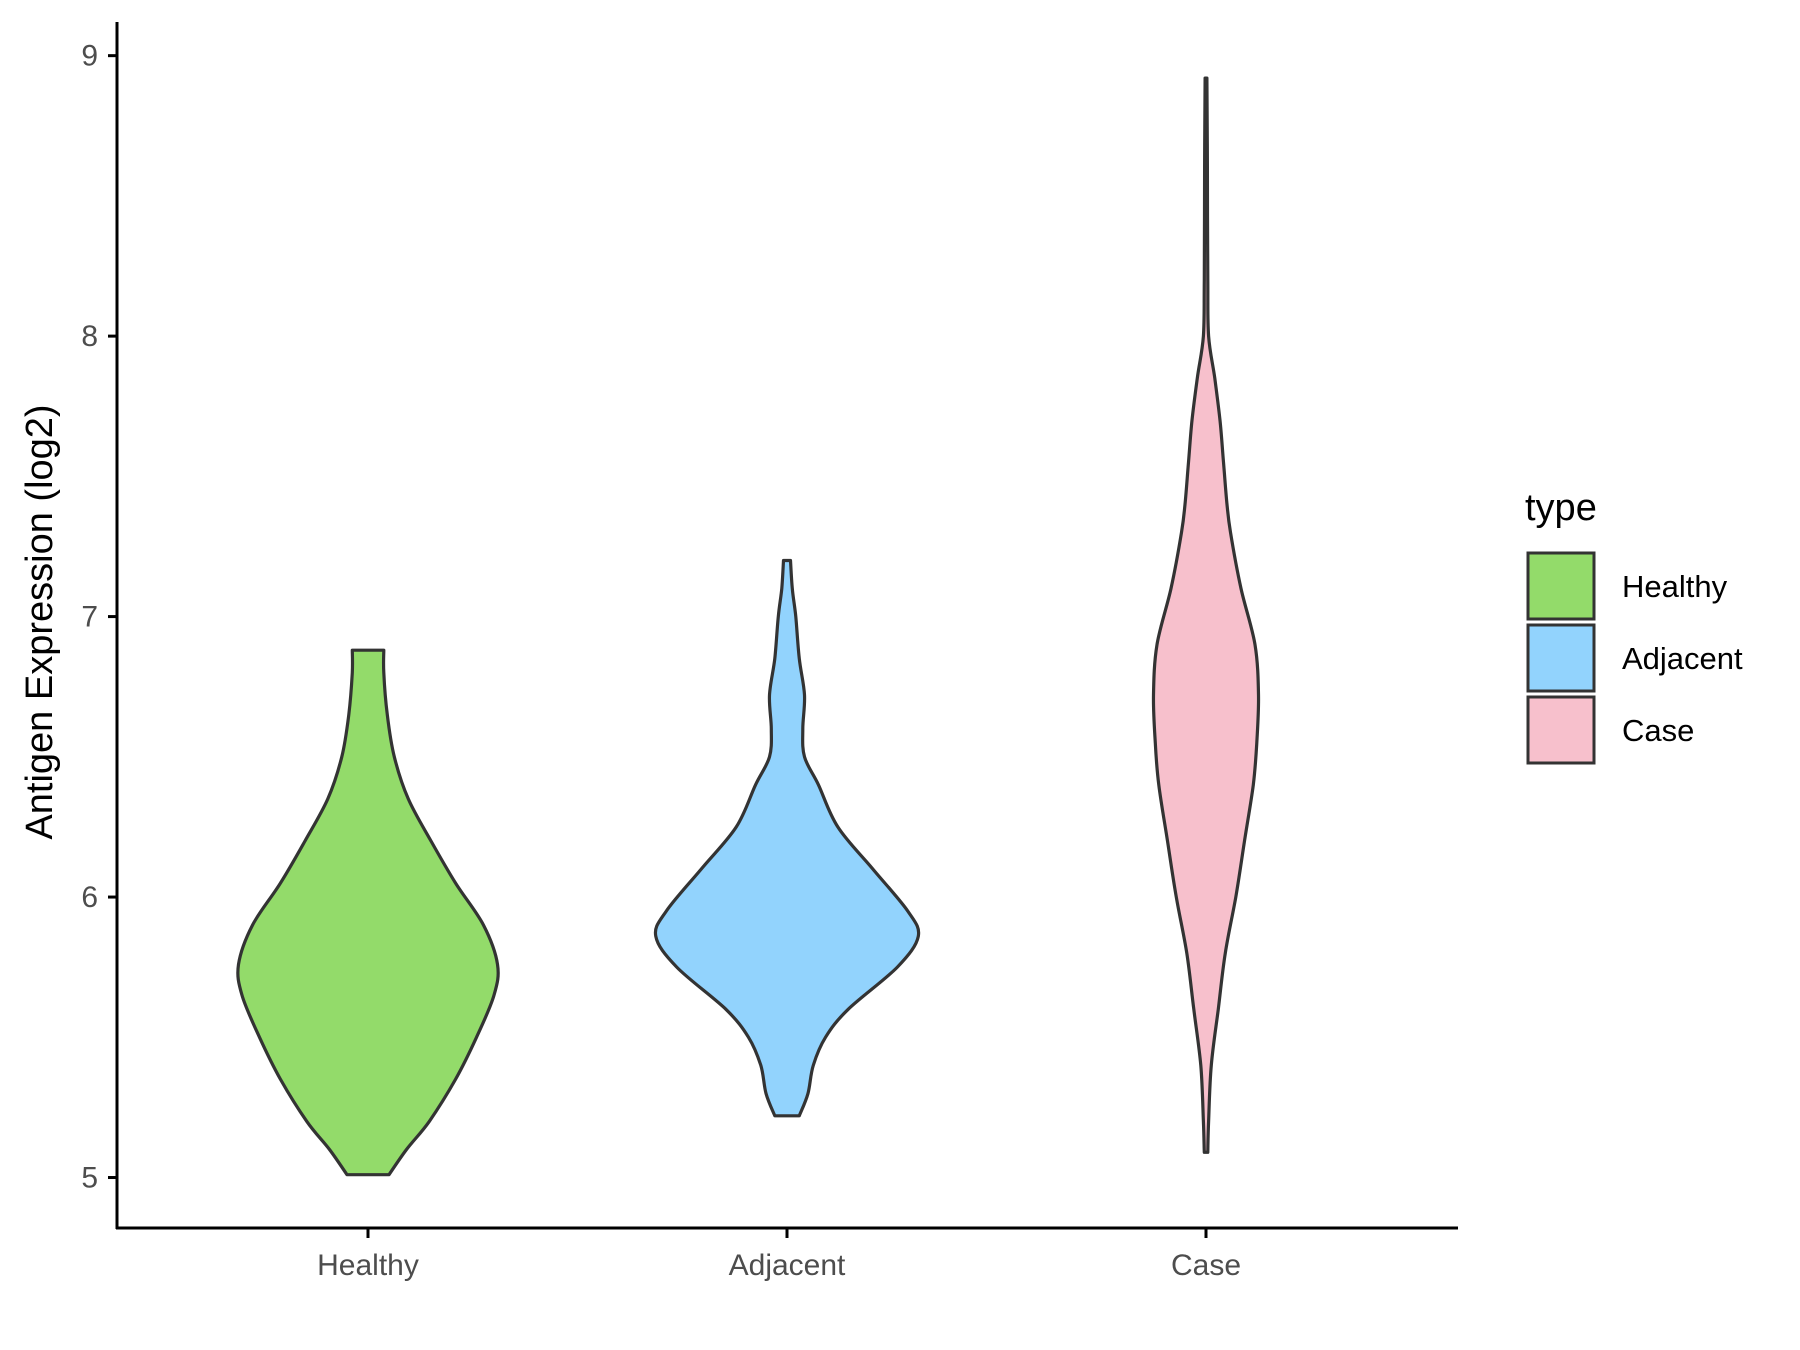 The width and height of the screenshot is (1800, 1350). I want to click on y-ticks: 5 6 7 8 9, so click(99, 617).